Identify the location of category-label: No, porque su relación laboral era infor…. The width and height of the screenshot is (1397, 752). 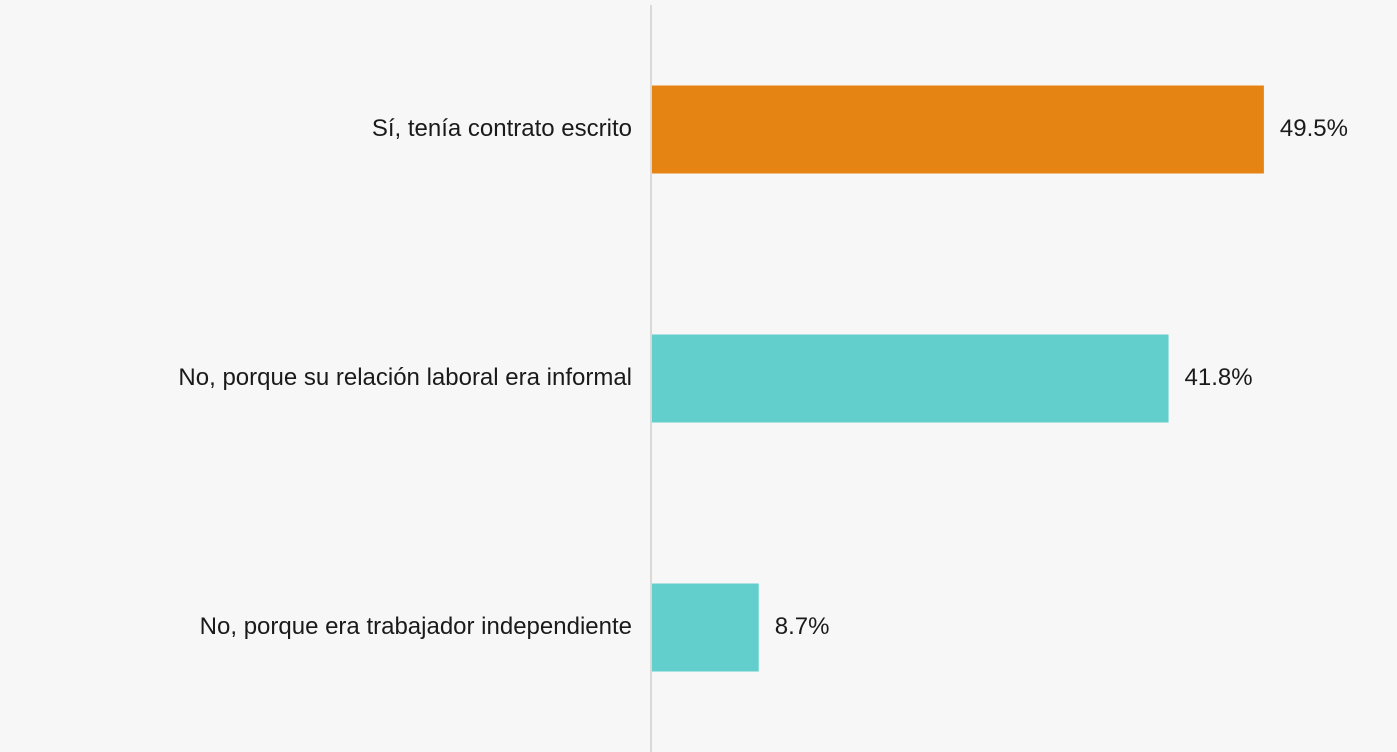
(405, 377).